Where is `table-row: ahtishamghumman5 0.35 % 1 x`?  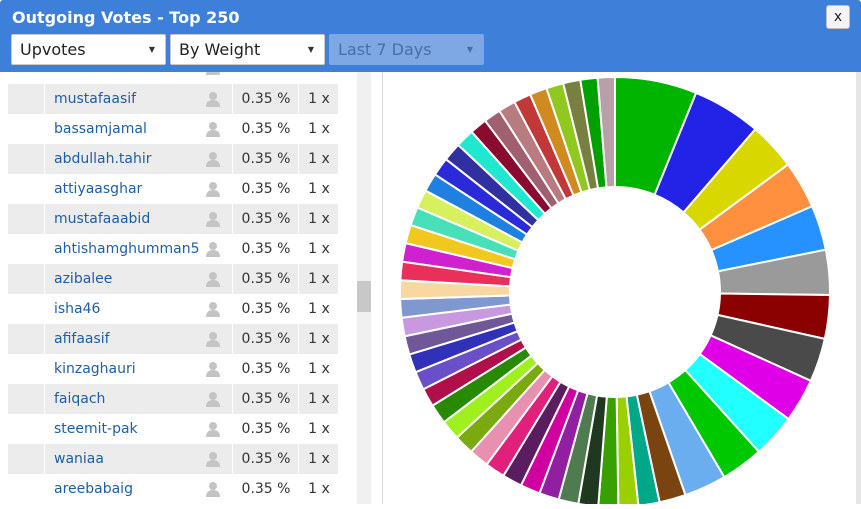 table-row: ahtishamghumman5 0.35 % 1 x is located at coordinates (173, 249).